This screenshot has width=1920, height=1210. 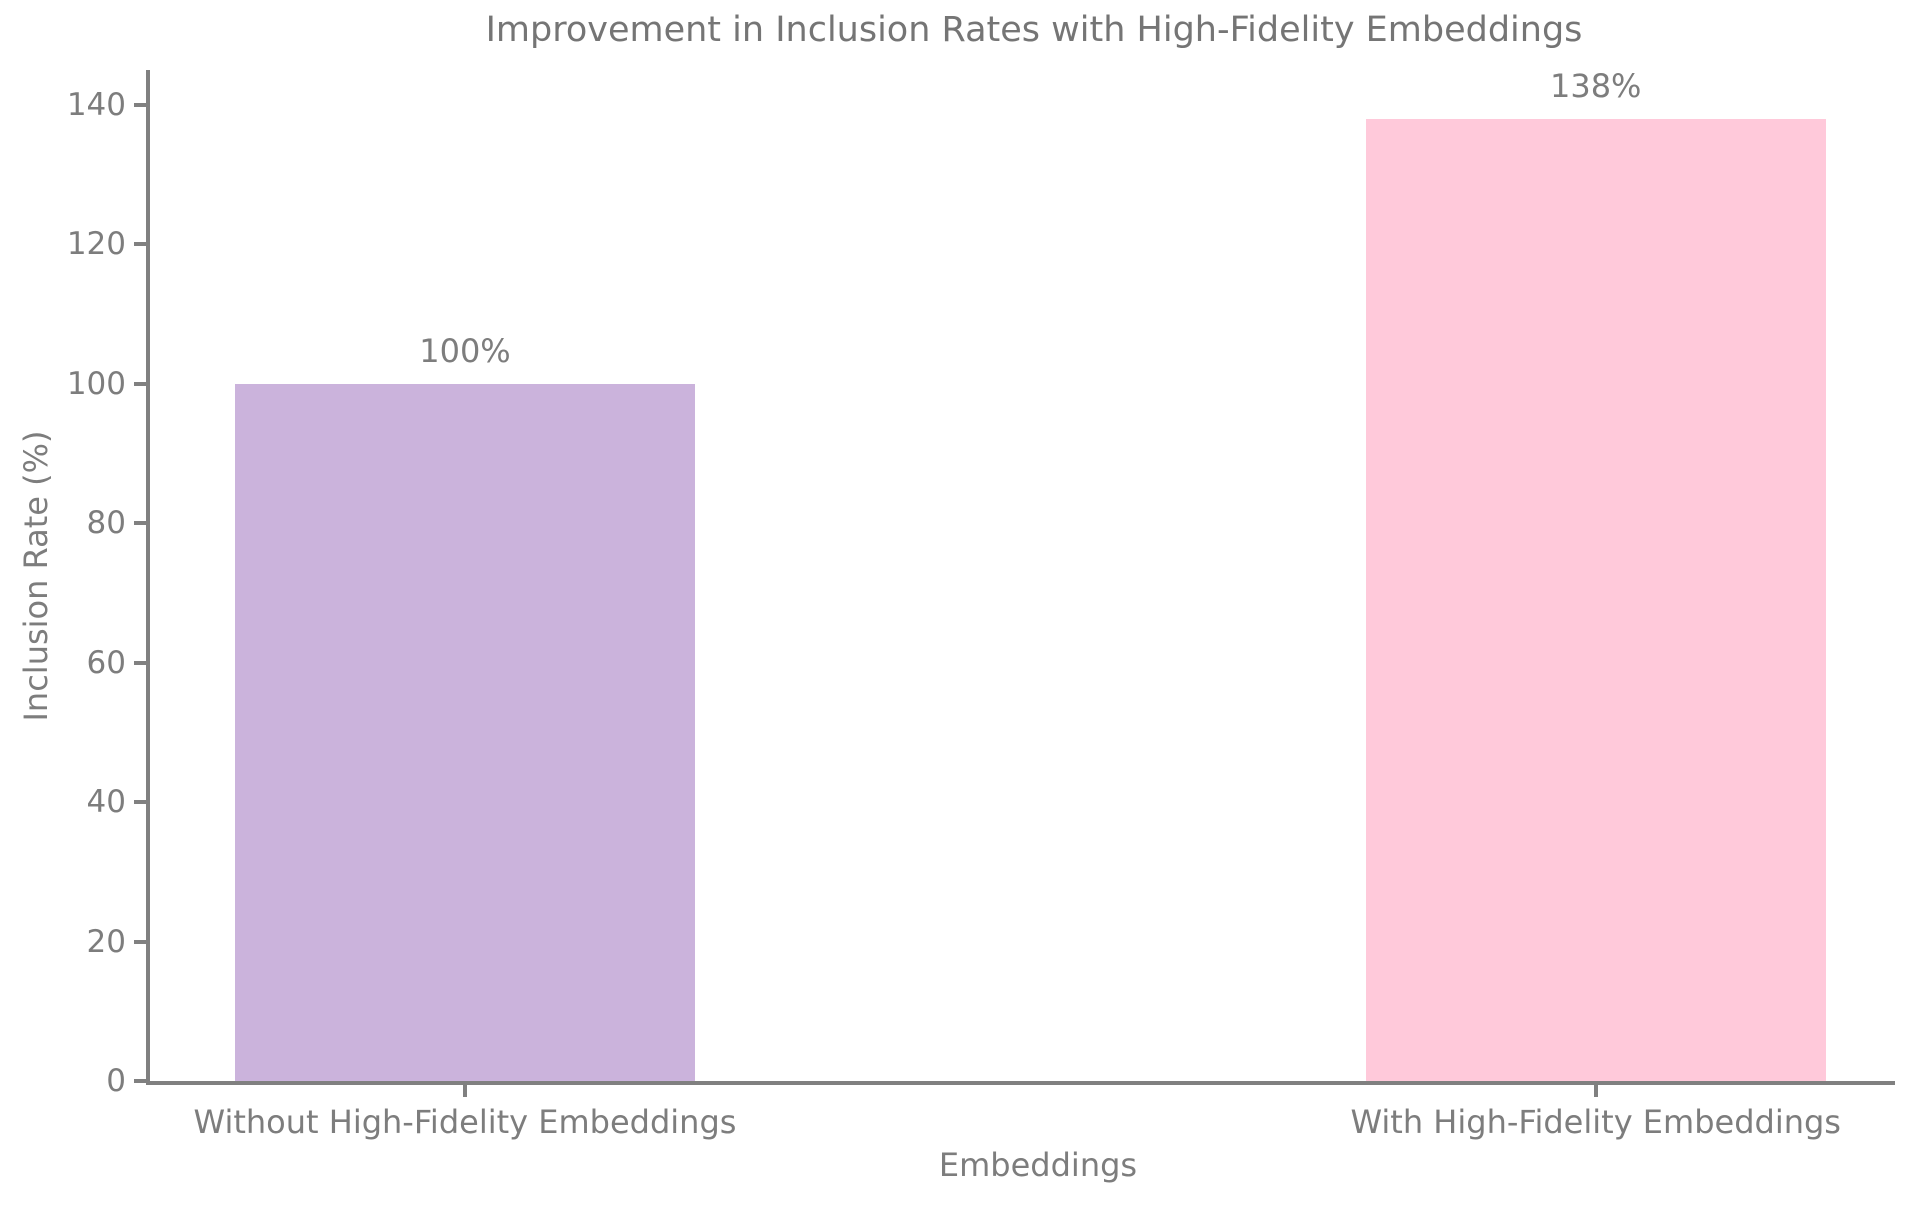 I want to click on x-axis-spine, so click(x=1020, y=1083).